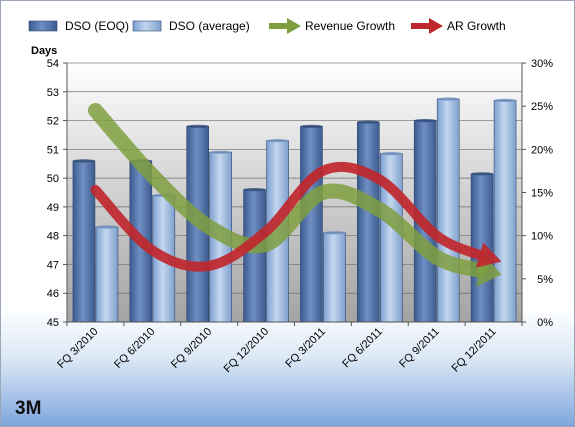  Describe the element at coordinates (542, 150) in the screenshot. I see `y2-tick-label: 20%` at that location.